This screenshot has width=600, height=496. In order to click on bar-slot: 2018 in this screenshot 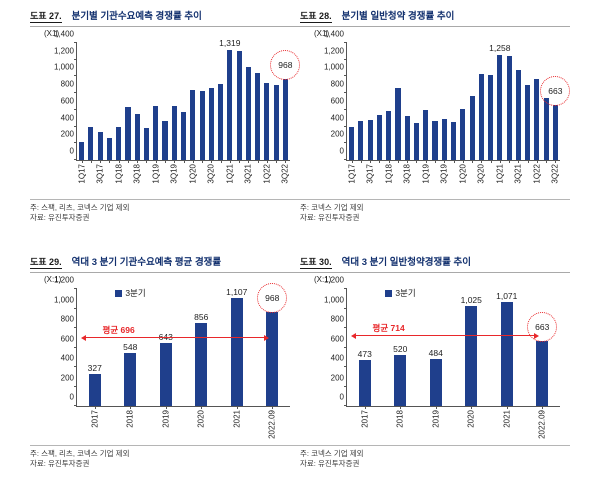, I will do `click(131, 358)`.